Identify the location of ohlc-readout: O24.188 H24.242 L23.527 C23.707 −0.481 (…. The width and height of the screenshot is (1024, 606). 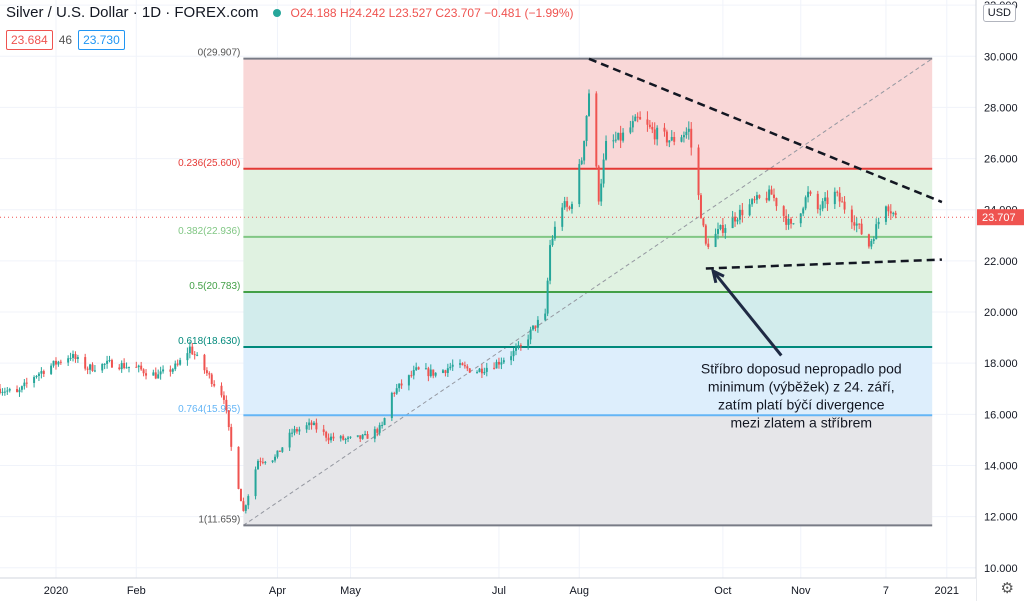
(432, 13).